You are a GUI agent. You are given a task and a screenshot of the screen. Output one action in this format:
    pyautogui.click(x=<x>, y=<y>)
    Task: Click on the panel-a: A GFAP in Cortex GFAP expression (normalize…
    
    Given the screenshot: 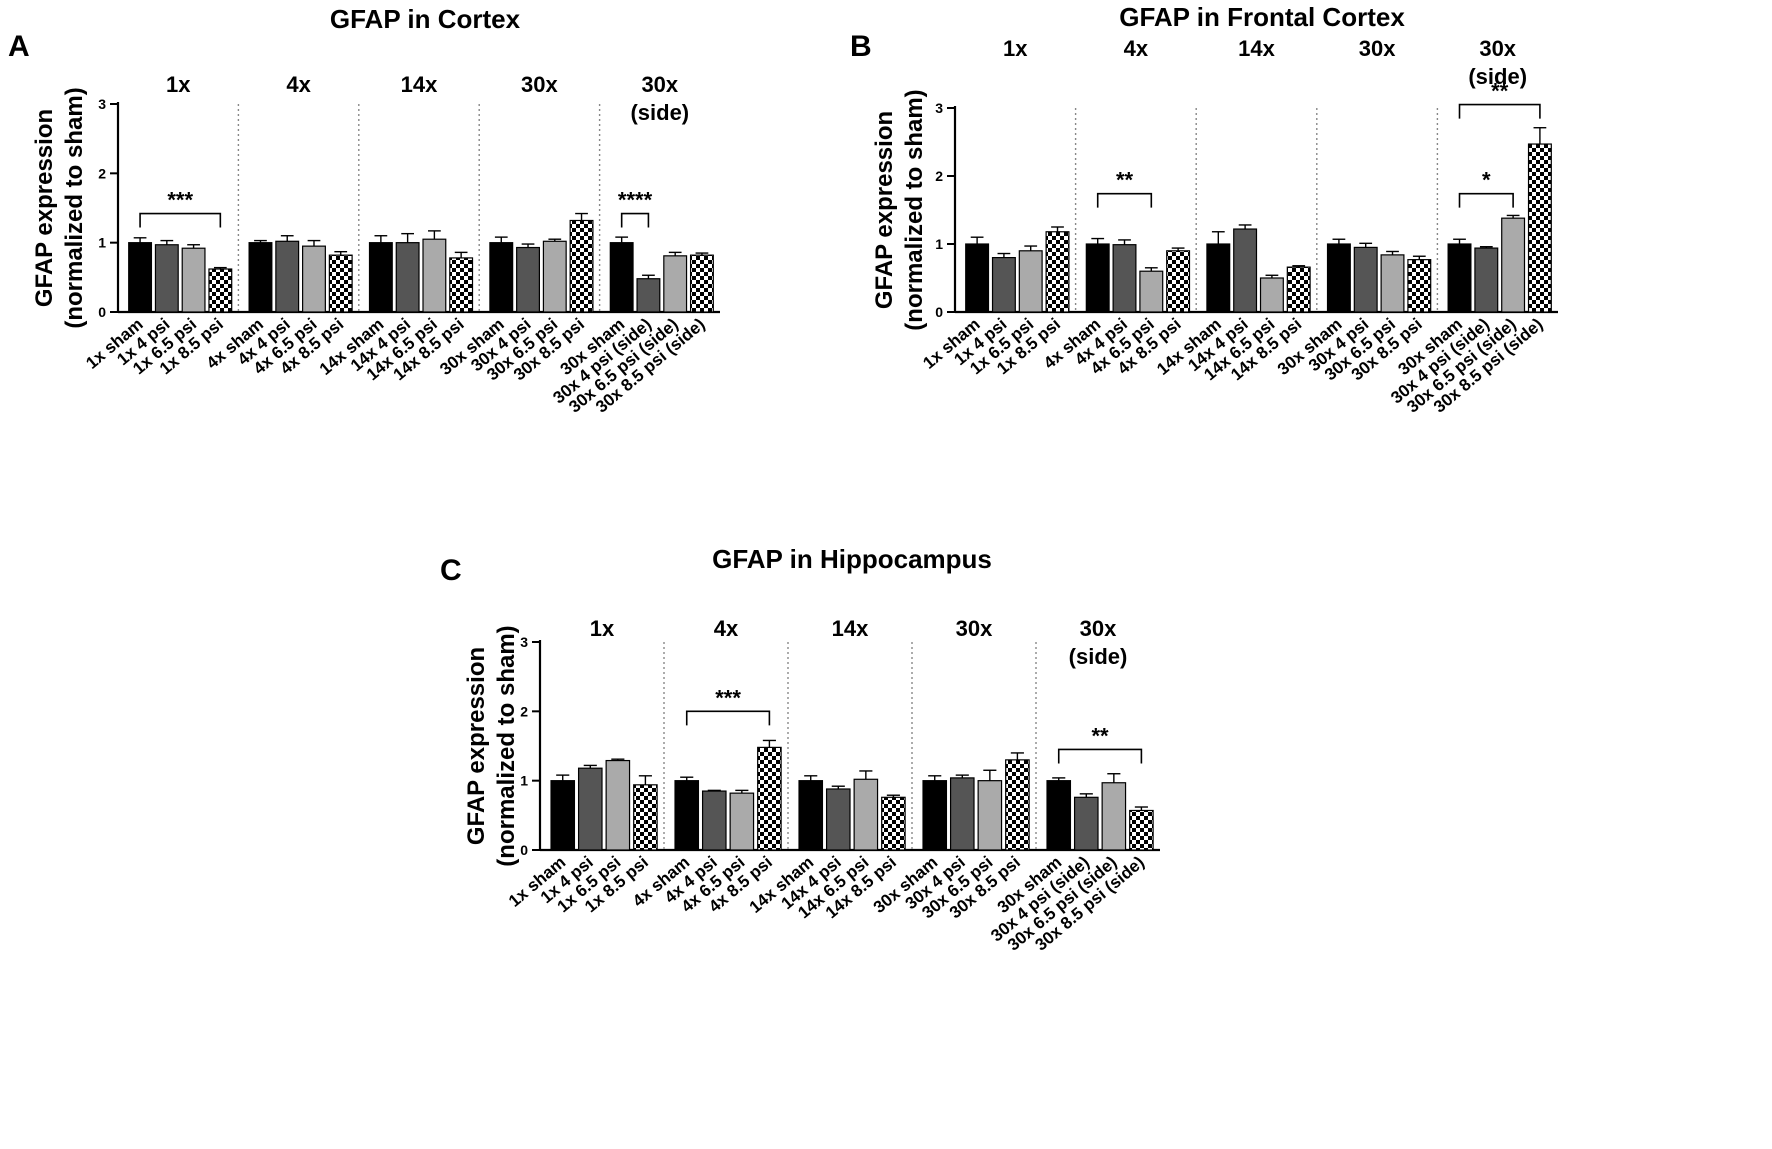 What is the action you would take?
    pyautogui.click(x=364, y=210)
    